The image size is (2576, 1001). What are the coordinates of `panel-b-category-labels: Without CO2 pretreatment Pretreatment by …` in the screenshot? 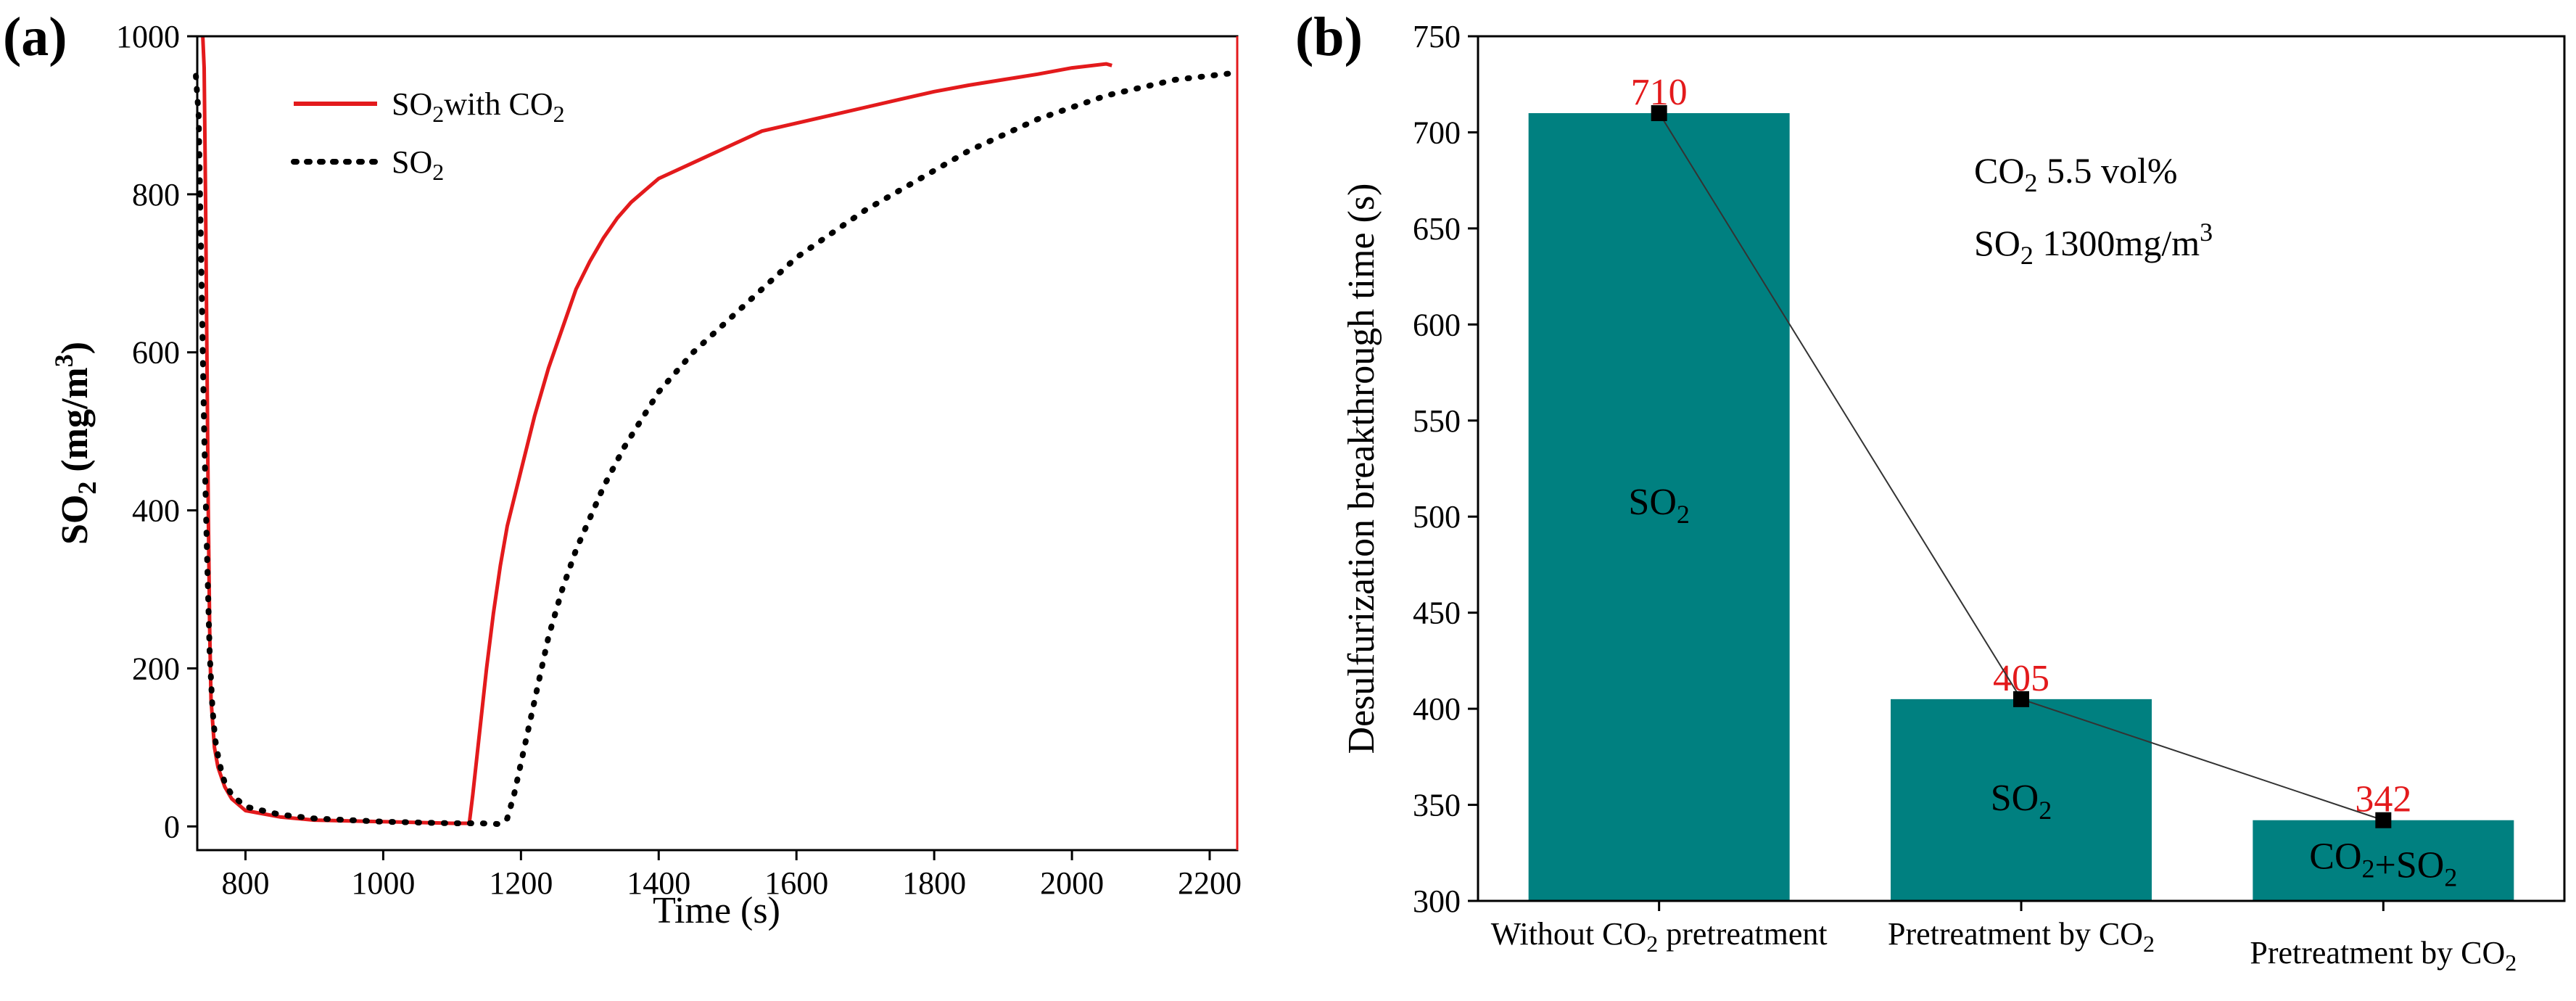 It's located at (2004, 938).